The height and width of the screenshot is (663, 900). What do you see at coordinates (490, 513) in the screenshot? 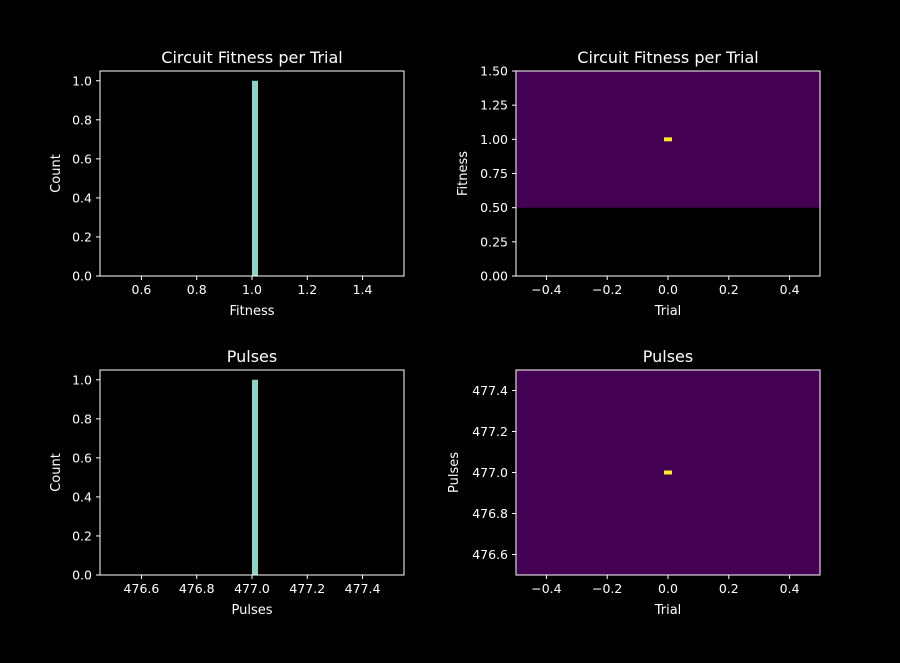
I see `y-tick-label: 476.8` at bounding box center [490, 513].